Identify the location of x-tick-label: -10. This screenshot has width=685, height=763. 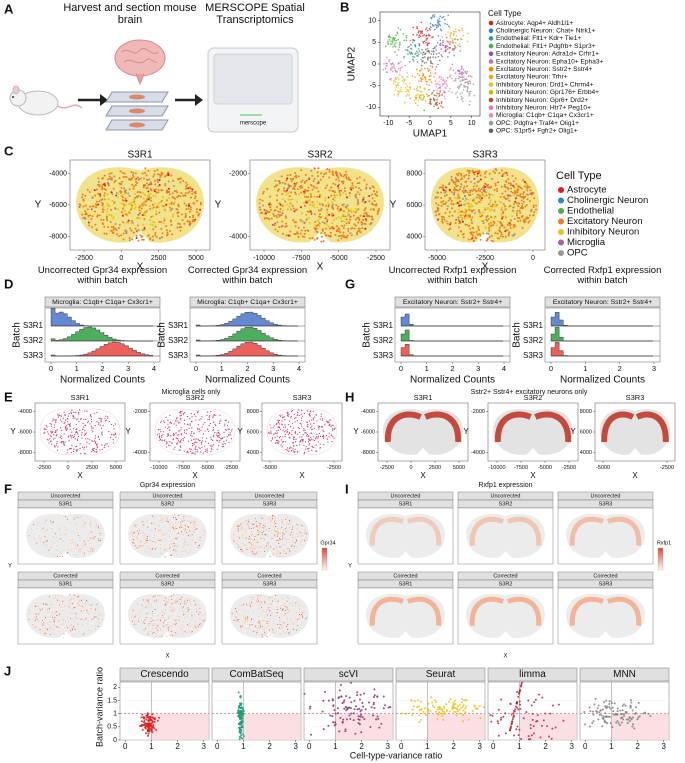
(388, 123).